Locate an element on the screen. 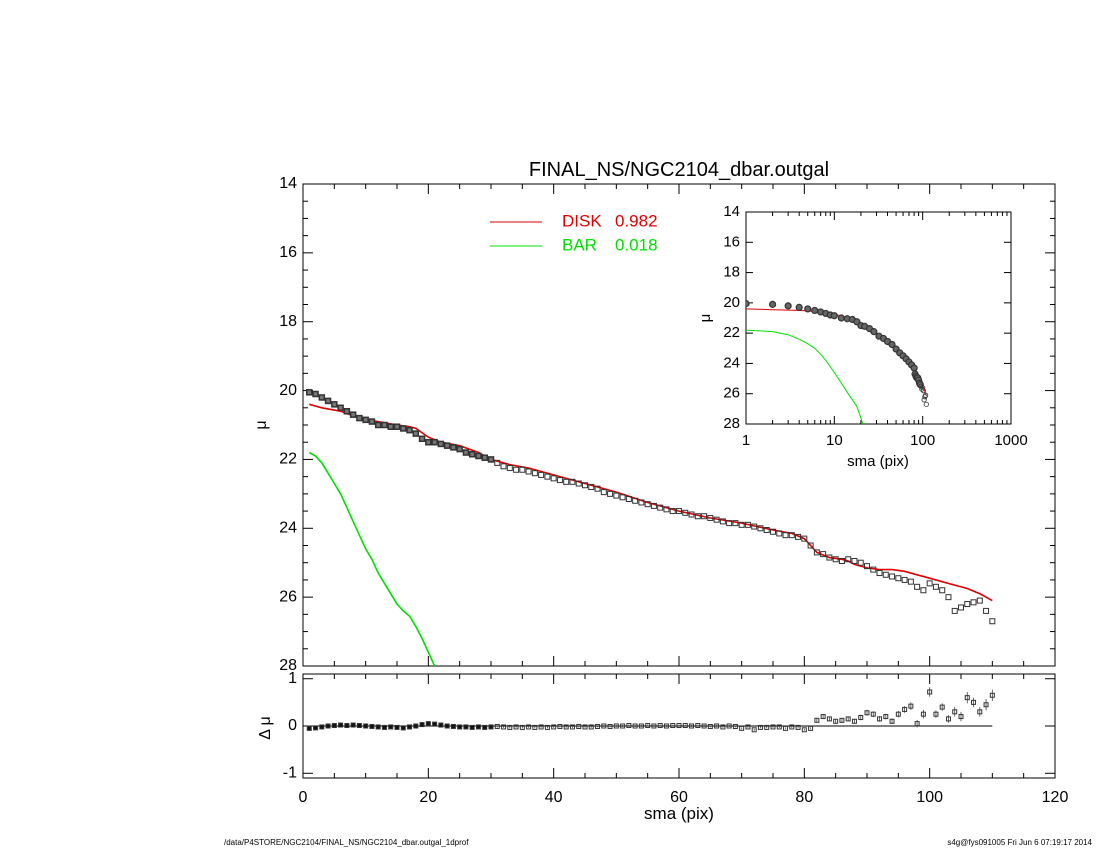 The width and height of the screenshot is (1100, 850). main-ytick-label: 18 is located at coordinates (288, 321).